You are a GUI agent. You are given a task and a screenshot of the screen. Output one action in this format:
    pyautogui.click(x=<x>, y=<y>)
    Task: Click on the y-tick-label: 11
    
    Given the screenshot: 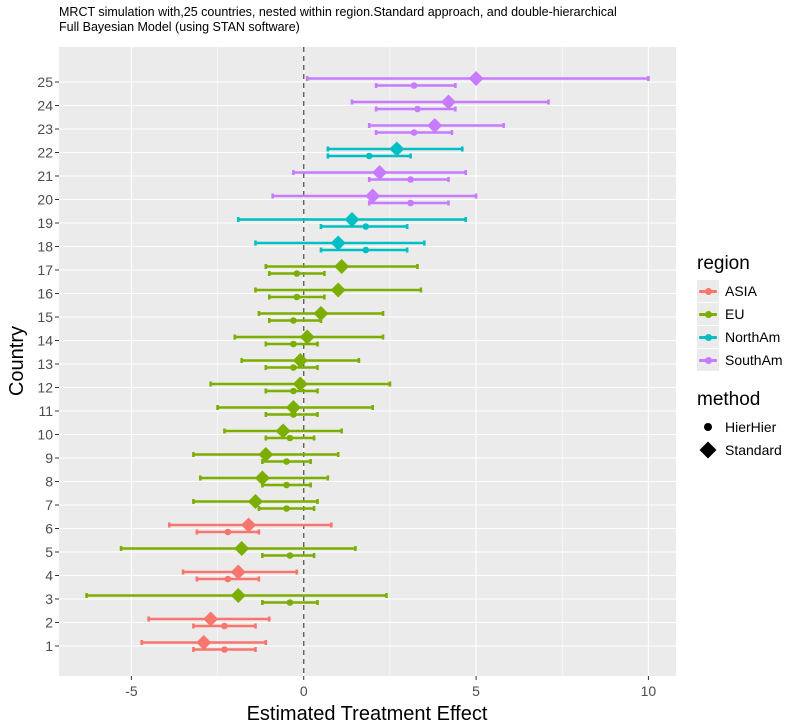 What is the action you would take?
    pyautogui.click(x=45, y=411)
    